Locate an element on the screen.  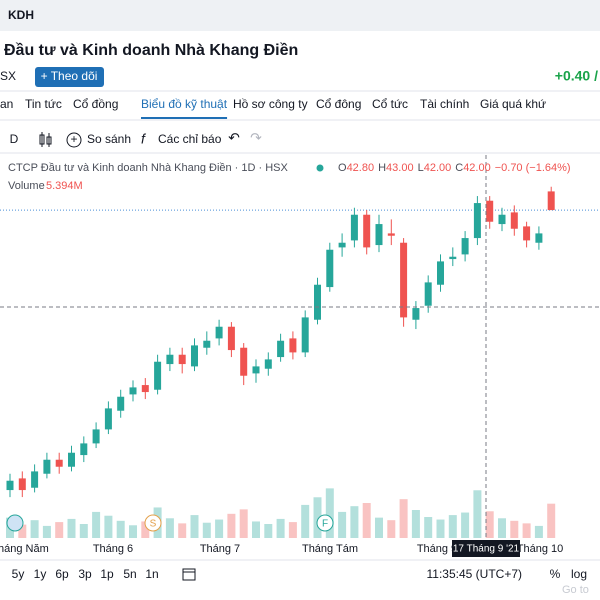
ohlc-key: L is located at coordinates (421, 168).